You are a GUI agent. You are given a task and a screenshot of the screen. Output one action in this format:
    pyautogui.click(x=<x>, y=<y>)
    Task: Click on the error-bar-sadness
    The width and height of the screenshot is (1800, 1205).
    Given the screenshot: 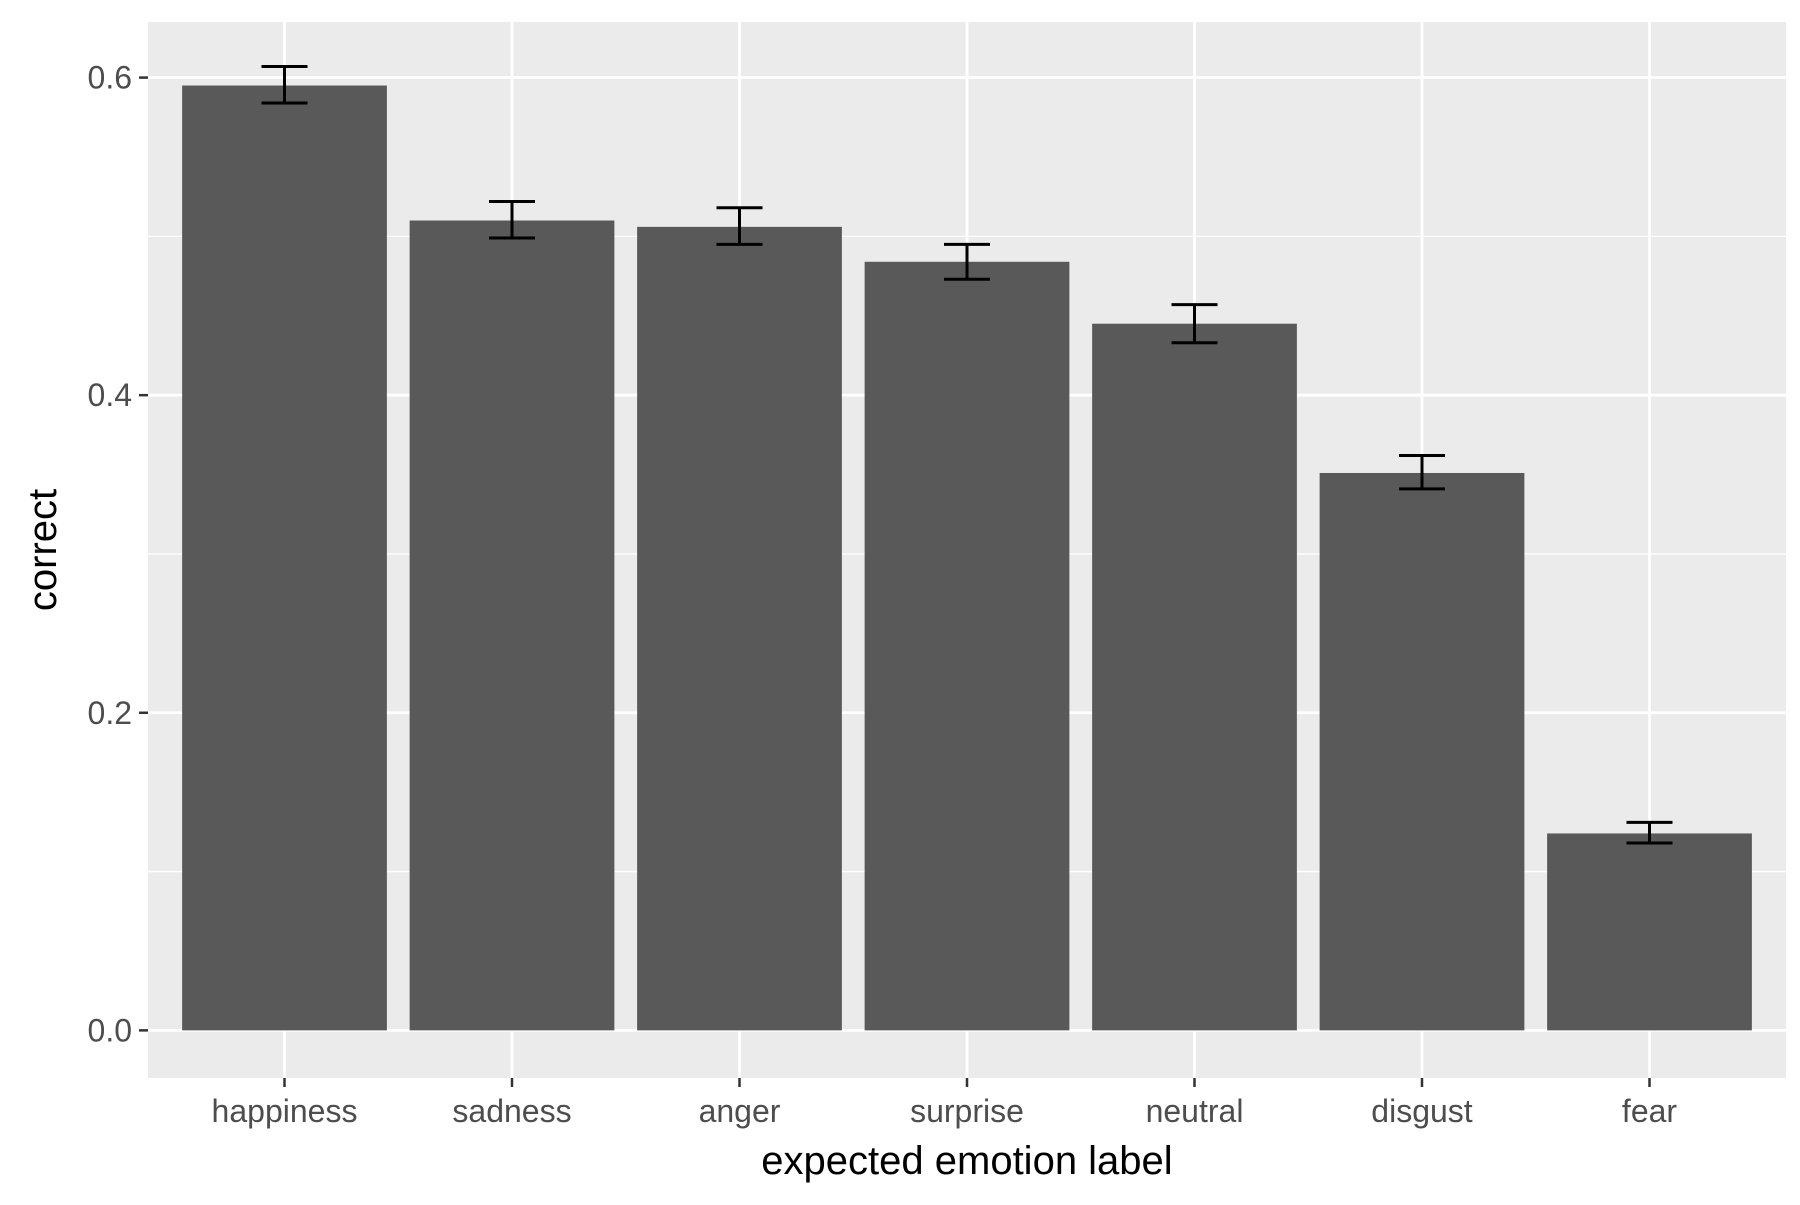 What is the action you would take?
    pyautogui.click(x=512, y=219)
    